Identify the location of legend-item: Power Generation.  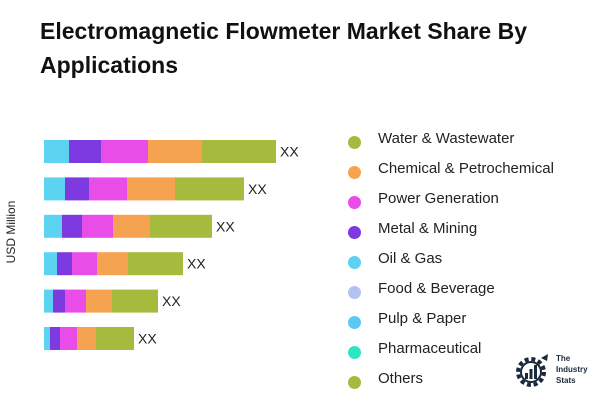
(470, 203).